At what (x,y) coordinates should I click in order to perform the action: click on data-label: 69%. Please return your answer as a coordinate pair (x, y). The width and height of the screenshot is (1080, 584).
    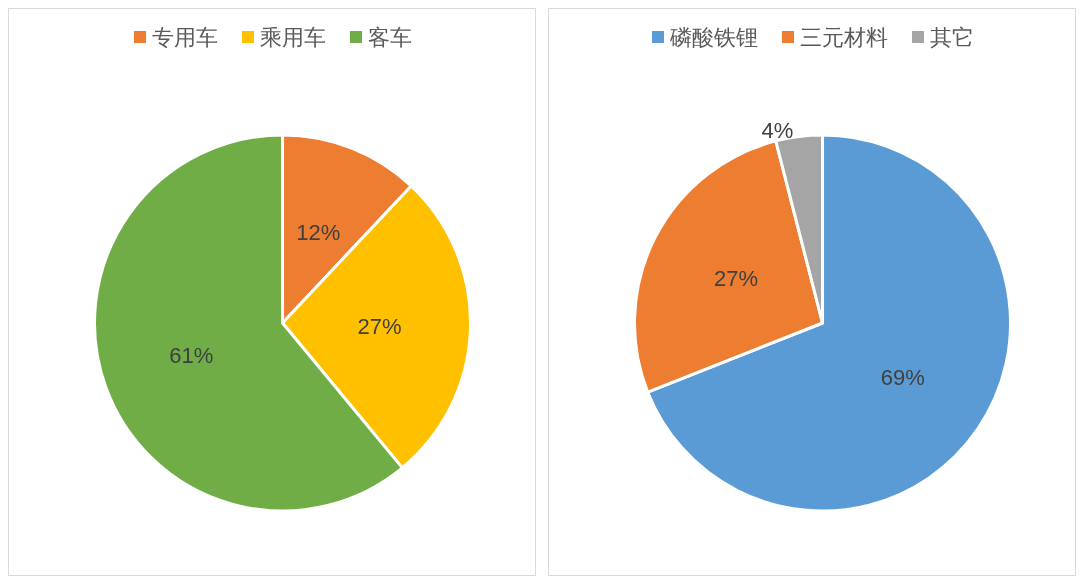
    Looking at the image, I should click on (902, 378).